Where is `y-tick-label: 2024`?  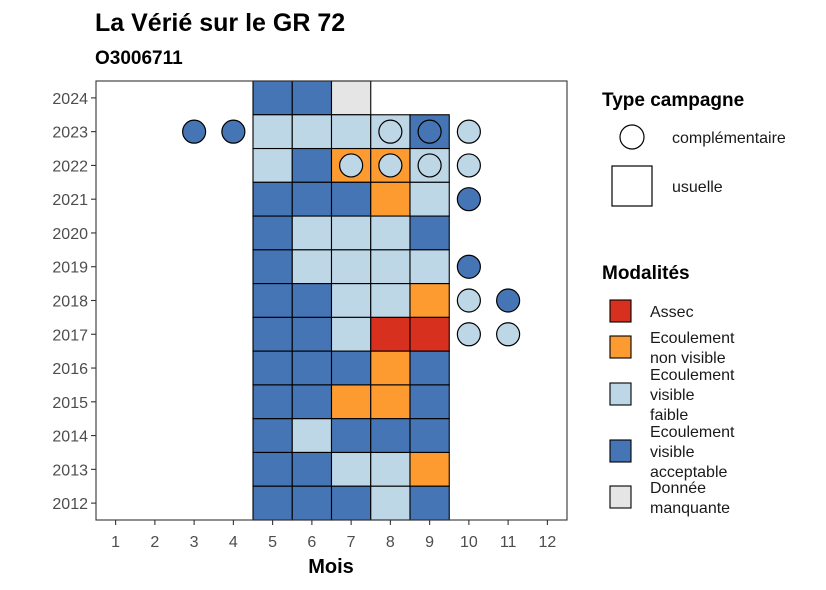
y-tick-label: 2024 is located at coordinates (70, 99).